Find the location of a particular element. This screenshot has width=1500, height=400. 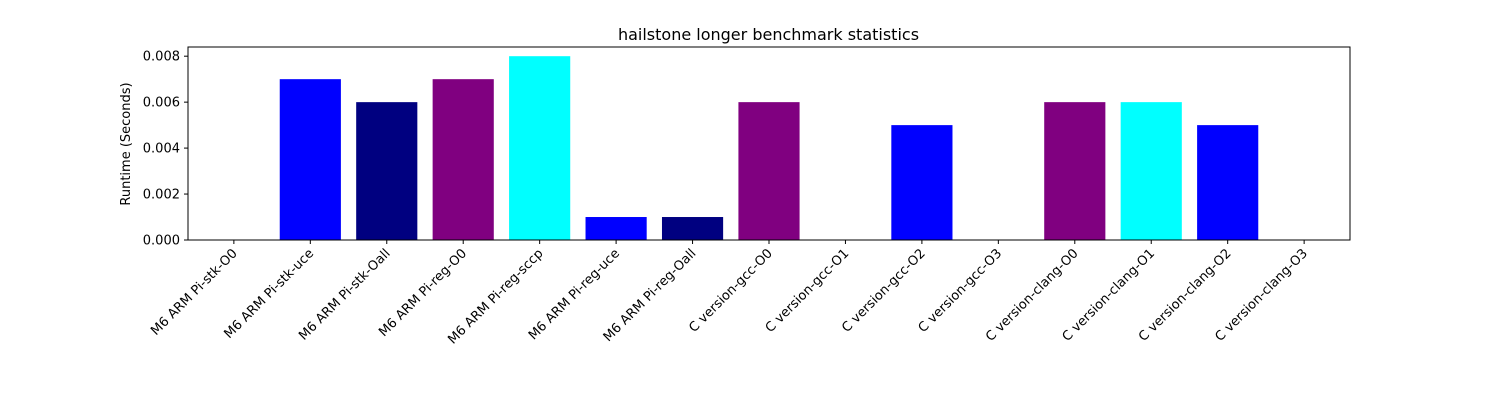

y-tick-label: 0.000 is located at coordinates (161, 241).